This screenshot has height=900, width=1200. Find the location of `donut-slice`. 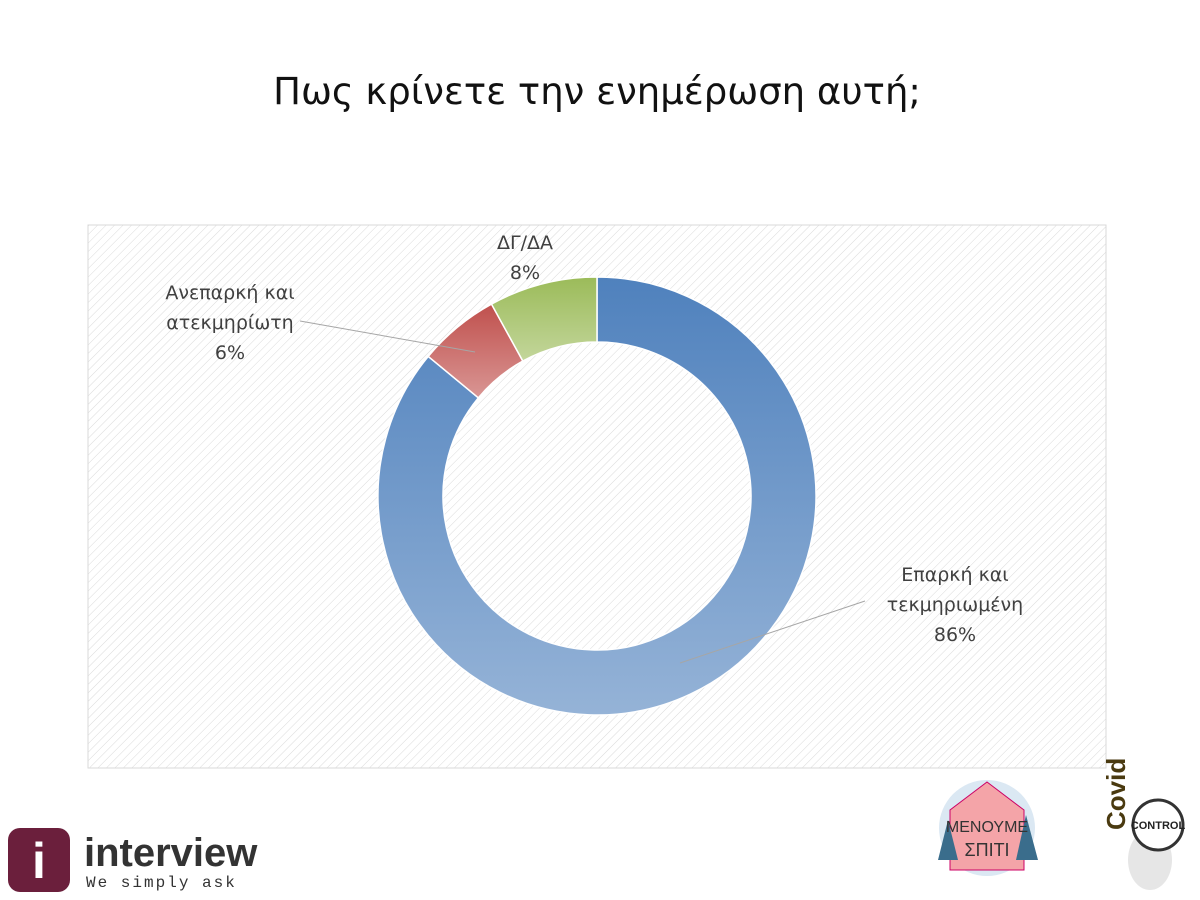

donut-slice is located at coordinates (544, 319).